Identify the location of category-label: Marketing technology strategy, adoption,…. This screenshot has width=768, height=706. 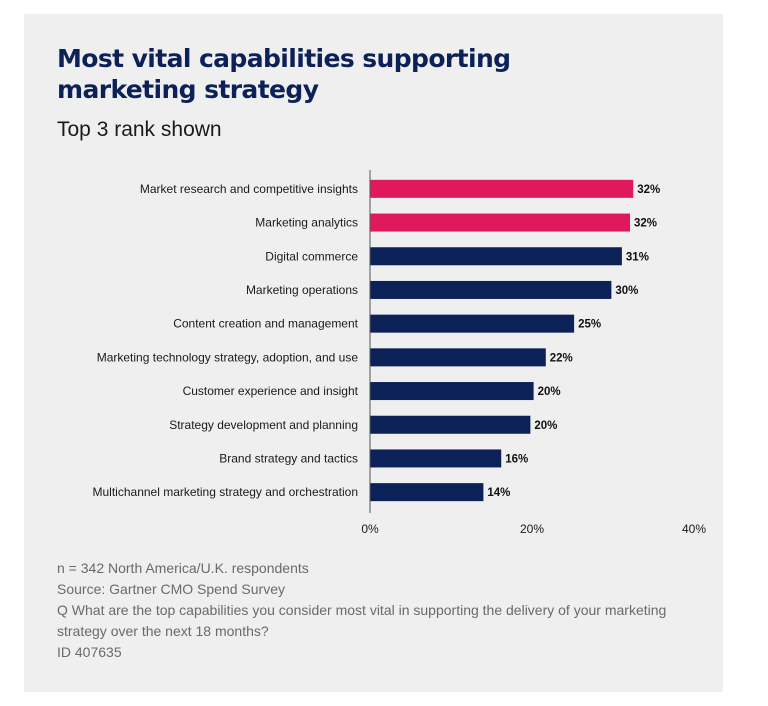
(228, 357).